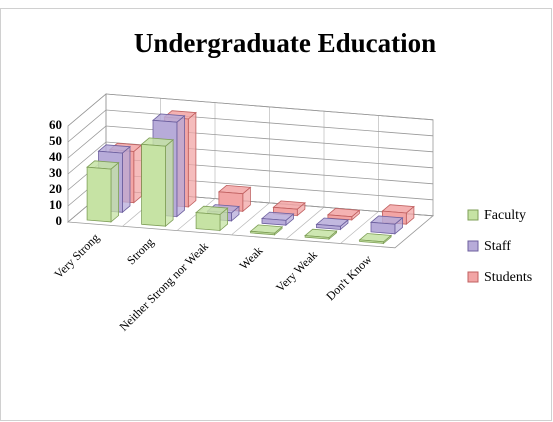  I want to click on legend-label: Students, so click(508, 277).